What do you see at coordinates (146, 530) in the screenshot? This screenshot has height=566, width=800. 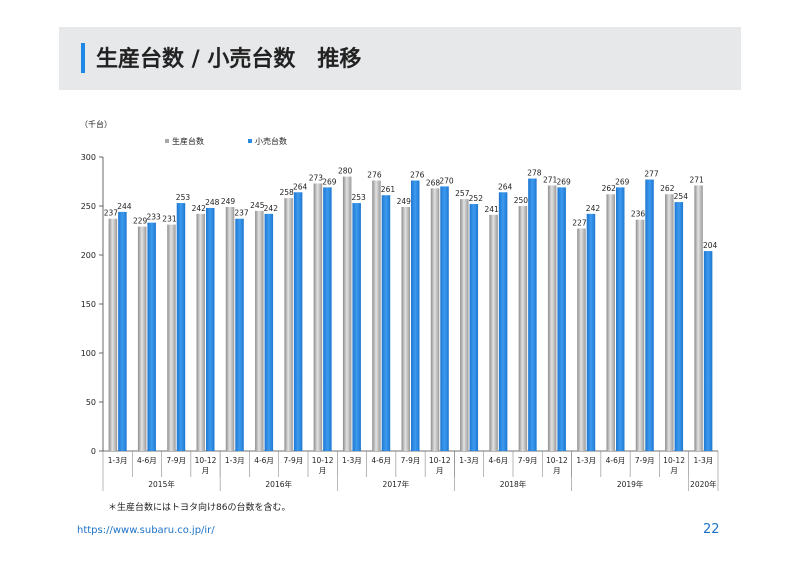 I see `ir-url-link: https://www.subaru.co.jp/ir/` at bounding box center [146, 530].